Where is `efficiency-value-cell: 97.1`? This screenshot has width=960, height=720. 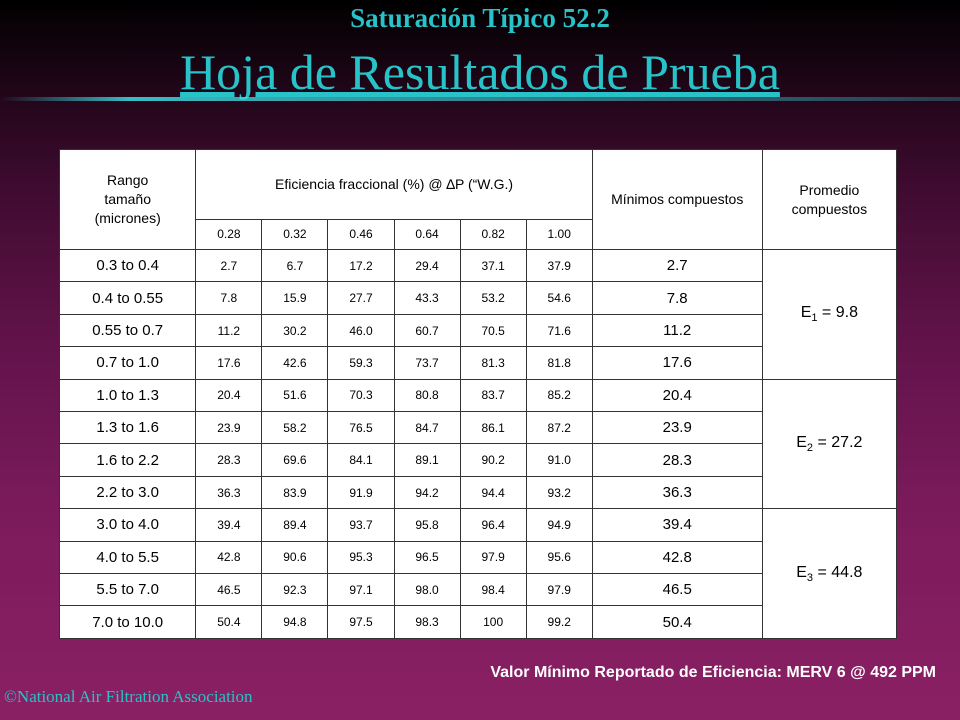 efficiency-value-cell: 97.1 is located at coordinates (361, 590).